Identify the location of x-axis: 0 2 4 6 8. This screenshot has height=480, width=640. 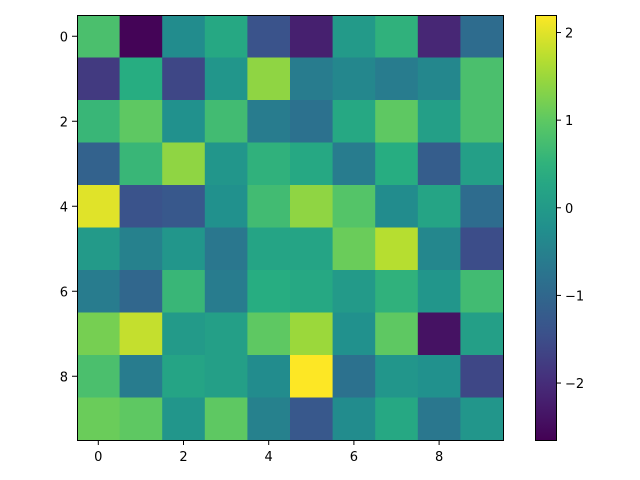
(268, 452).